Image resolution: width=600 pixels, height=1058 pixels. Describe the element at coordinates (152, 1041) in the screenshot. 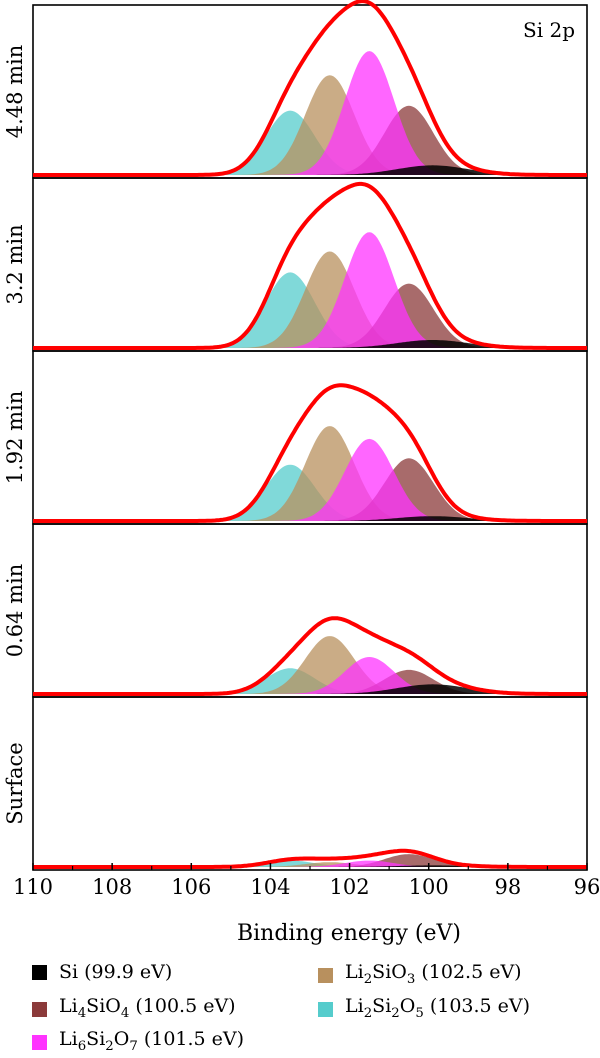

I see `legend-label: Li6Si2O7 (101.5 eV)` at that location.